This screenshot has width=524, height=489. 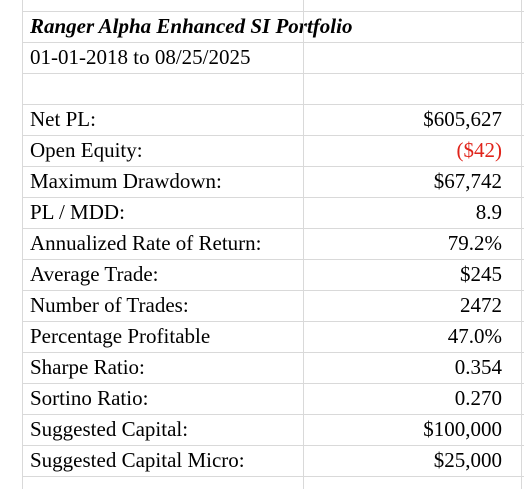 What do you see at coordinates (120, 336) in the screenshot?
I see `metric-label: Percentage Profitable` at bounding box center [120, 336].